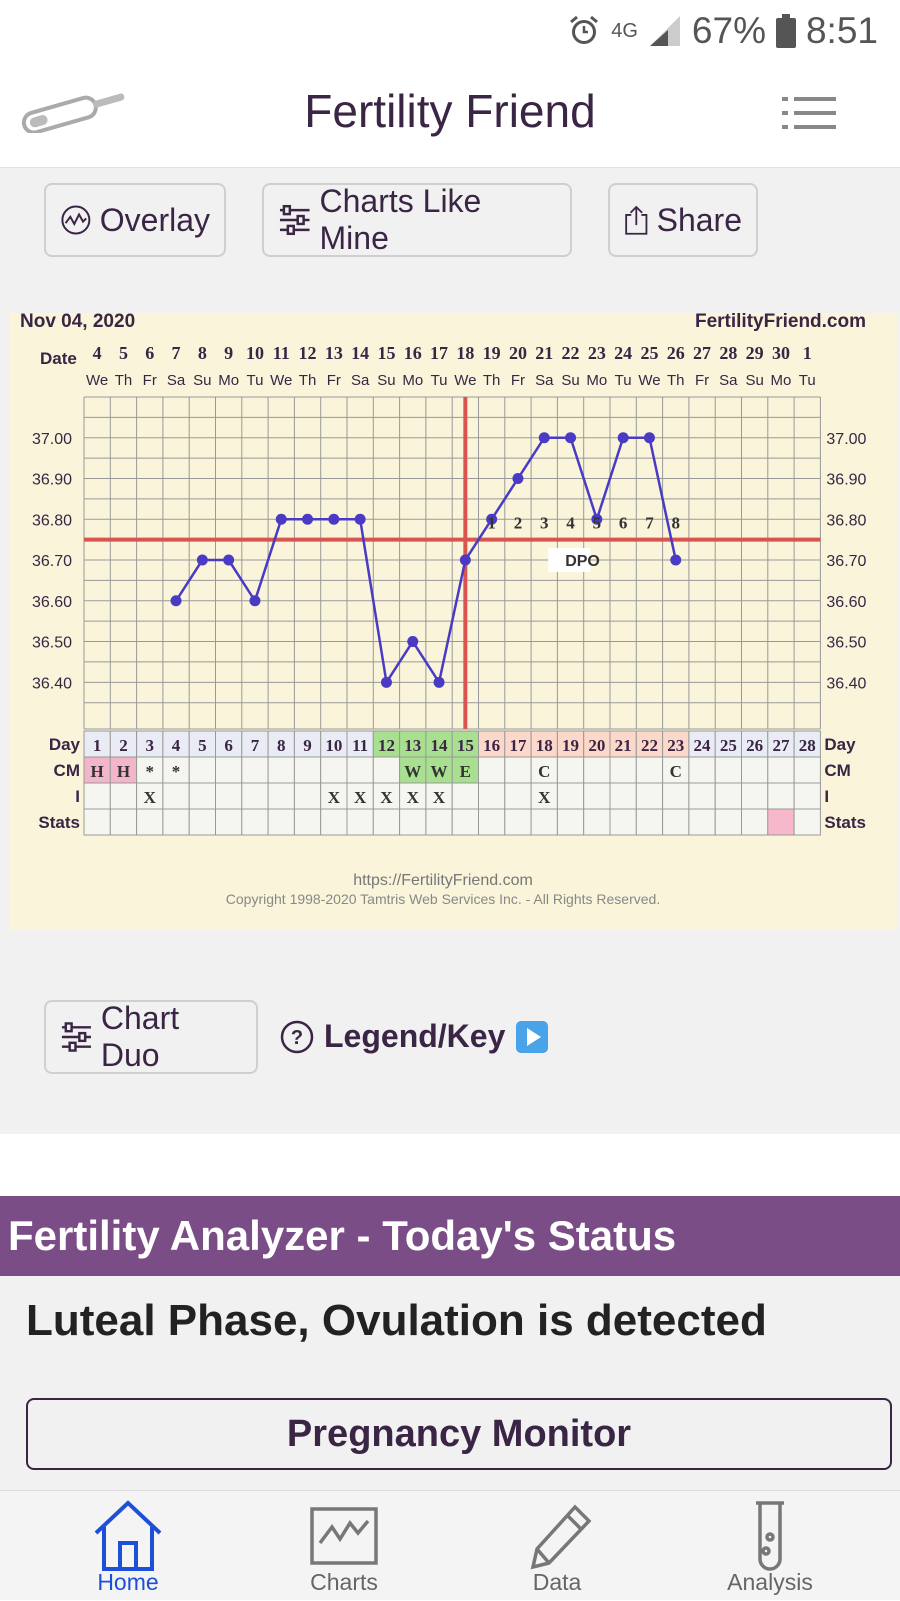  Describe the element at coordinates (846, 683) in the screenshot. I see `y-tick-right: 36.40` at that location.